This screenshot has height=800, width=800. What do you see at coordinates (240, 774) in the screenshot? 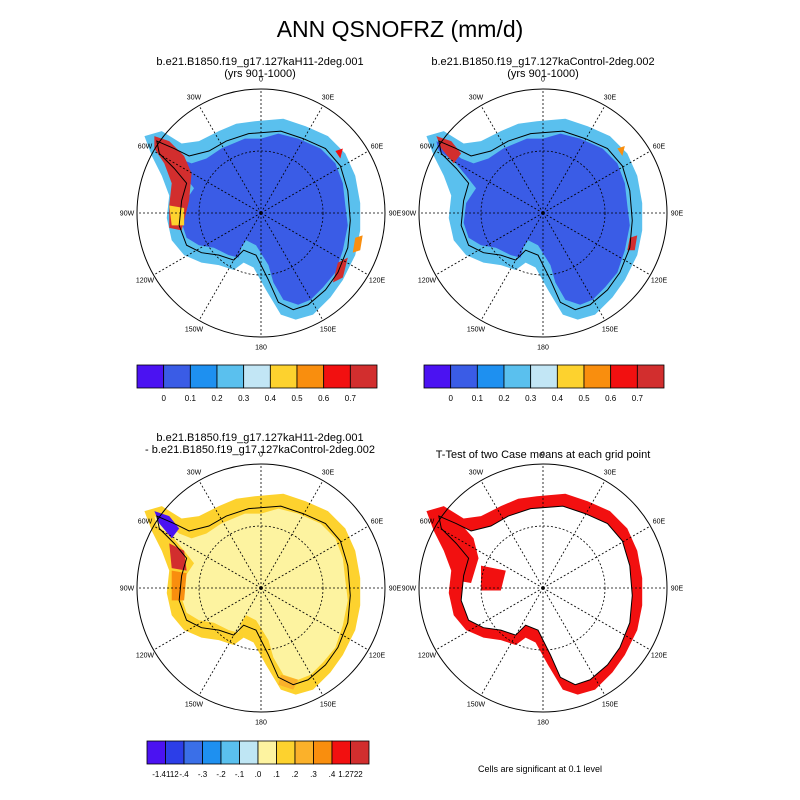
I see `colorbar-label: -.1` at bounding box center [240, 774].